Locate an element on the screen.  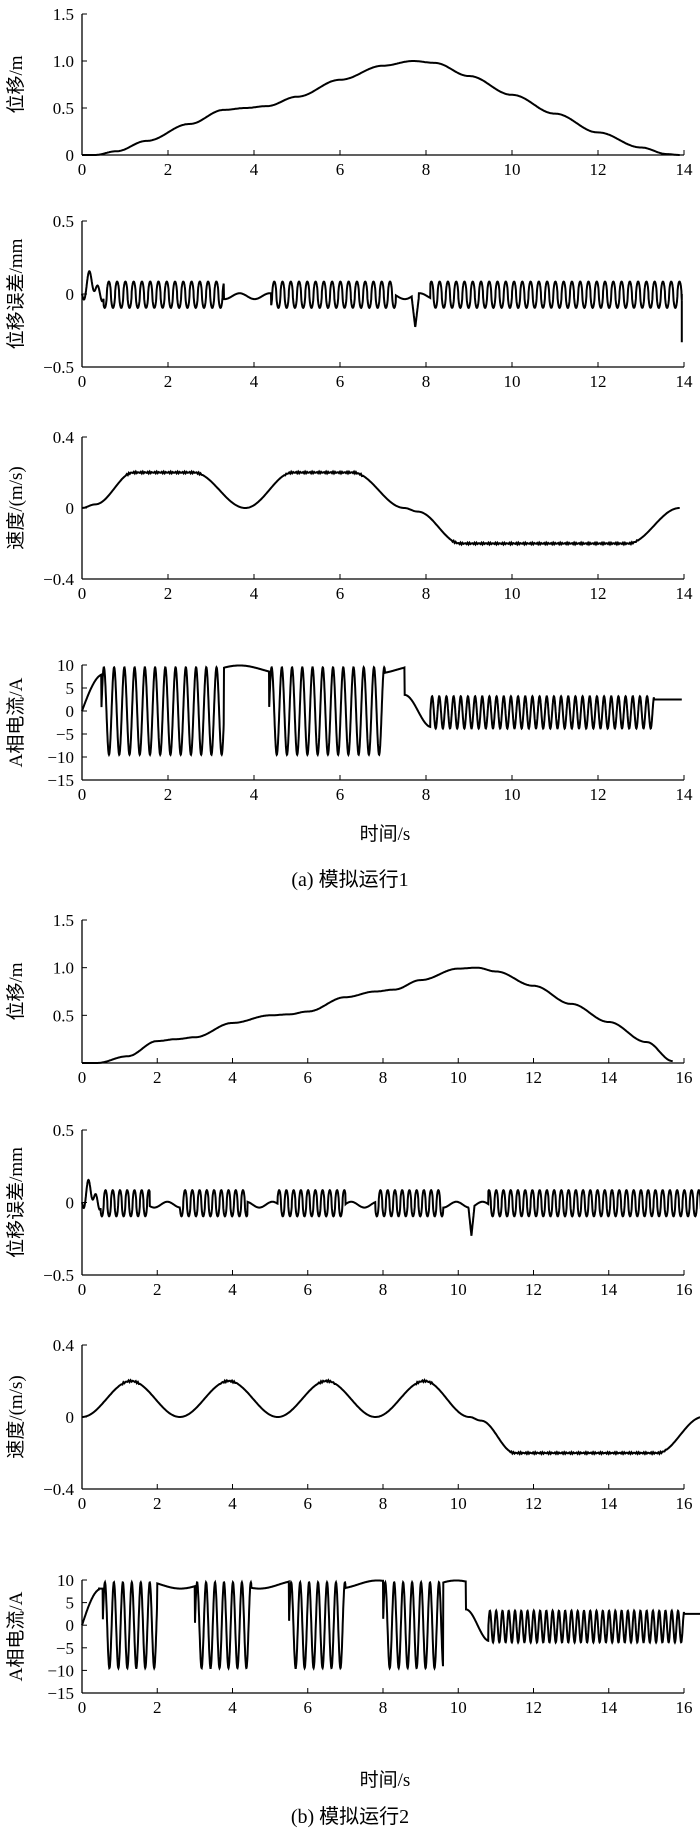
panel-a1: 0 2 4 6 8 10 12 14 0 0.5 1.0 1.5 位移/m is located at coordinates (349, 92).